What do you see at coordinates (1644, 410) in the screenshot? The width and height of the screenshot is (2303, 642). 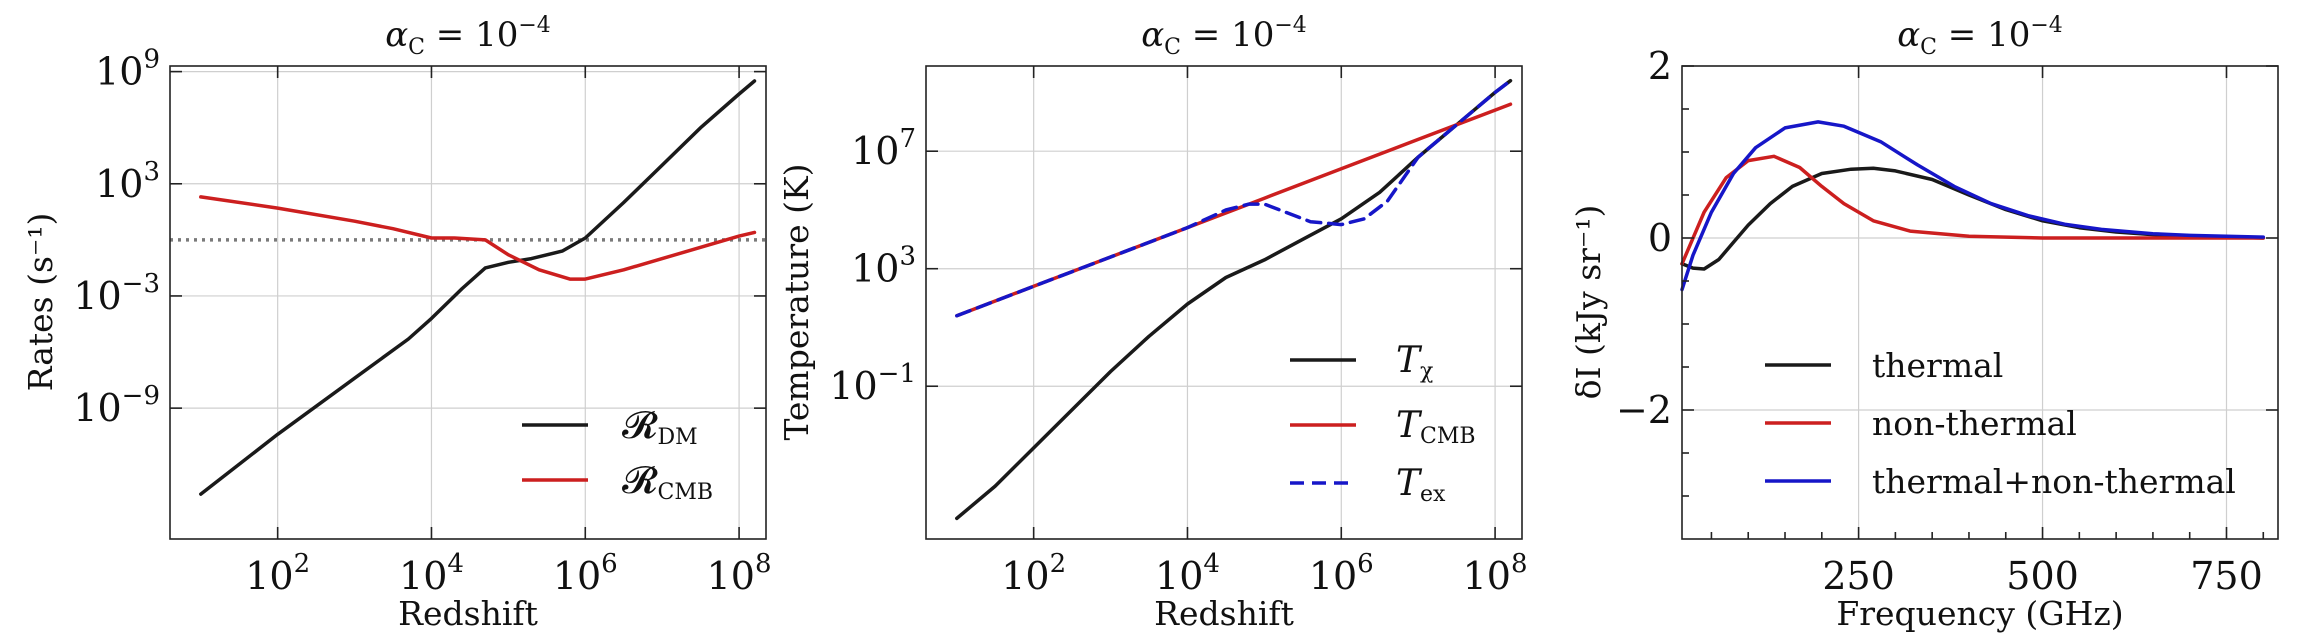 I see `y-tick-label: −2` at bounding box center [1644, 410].